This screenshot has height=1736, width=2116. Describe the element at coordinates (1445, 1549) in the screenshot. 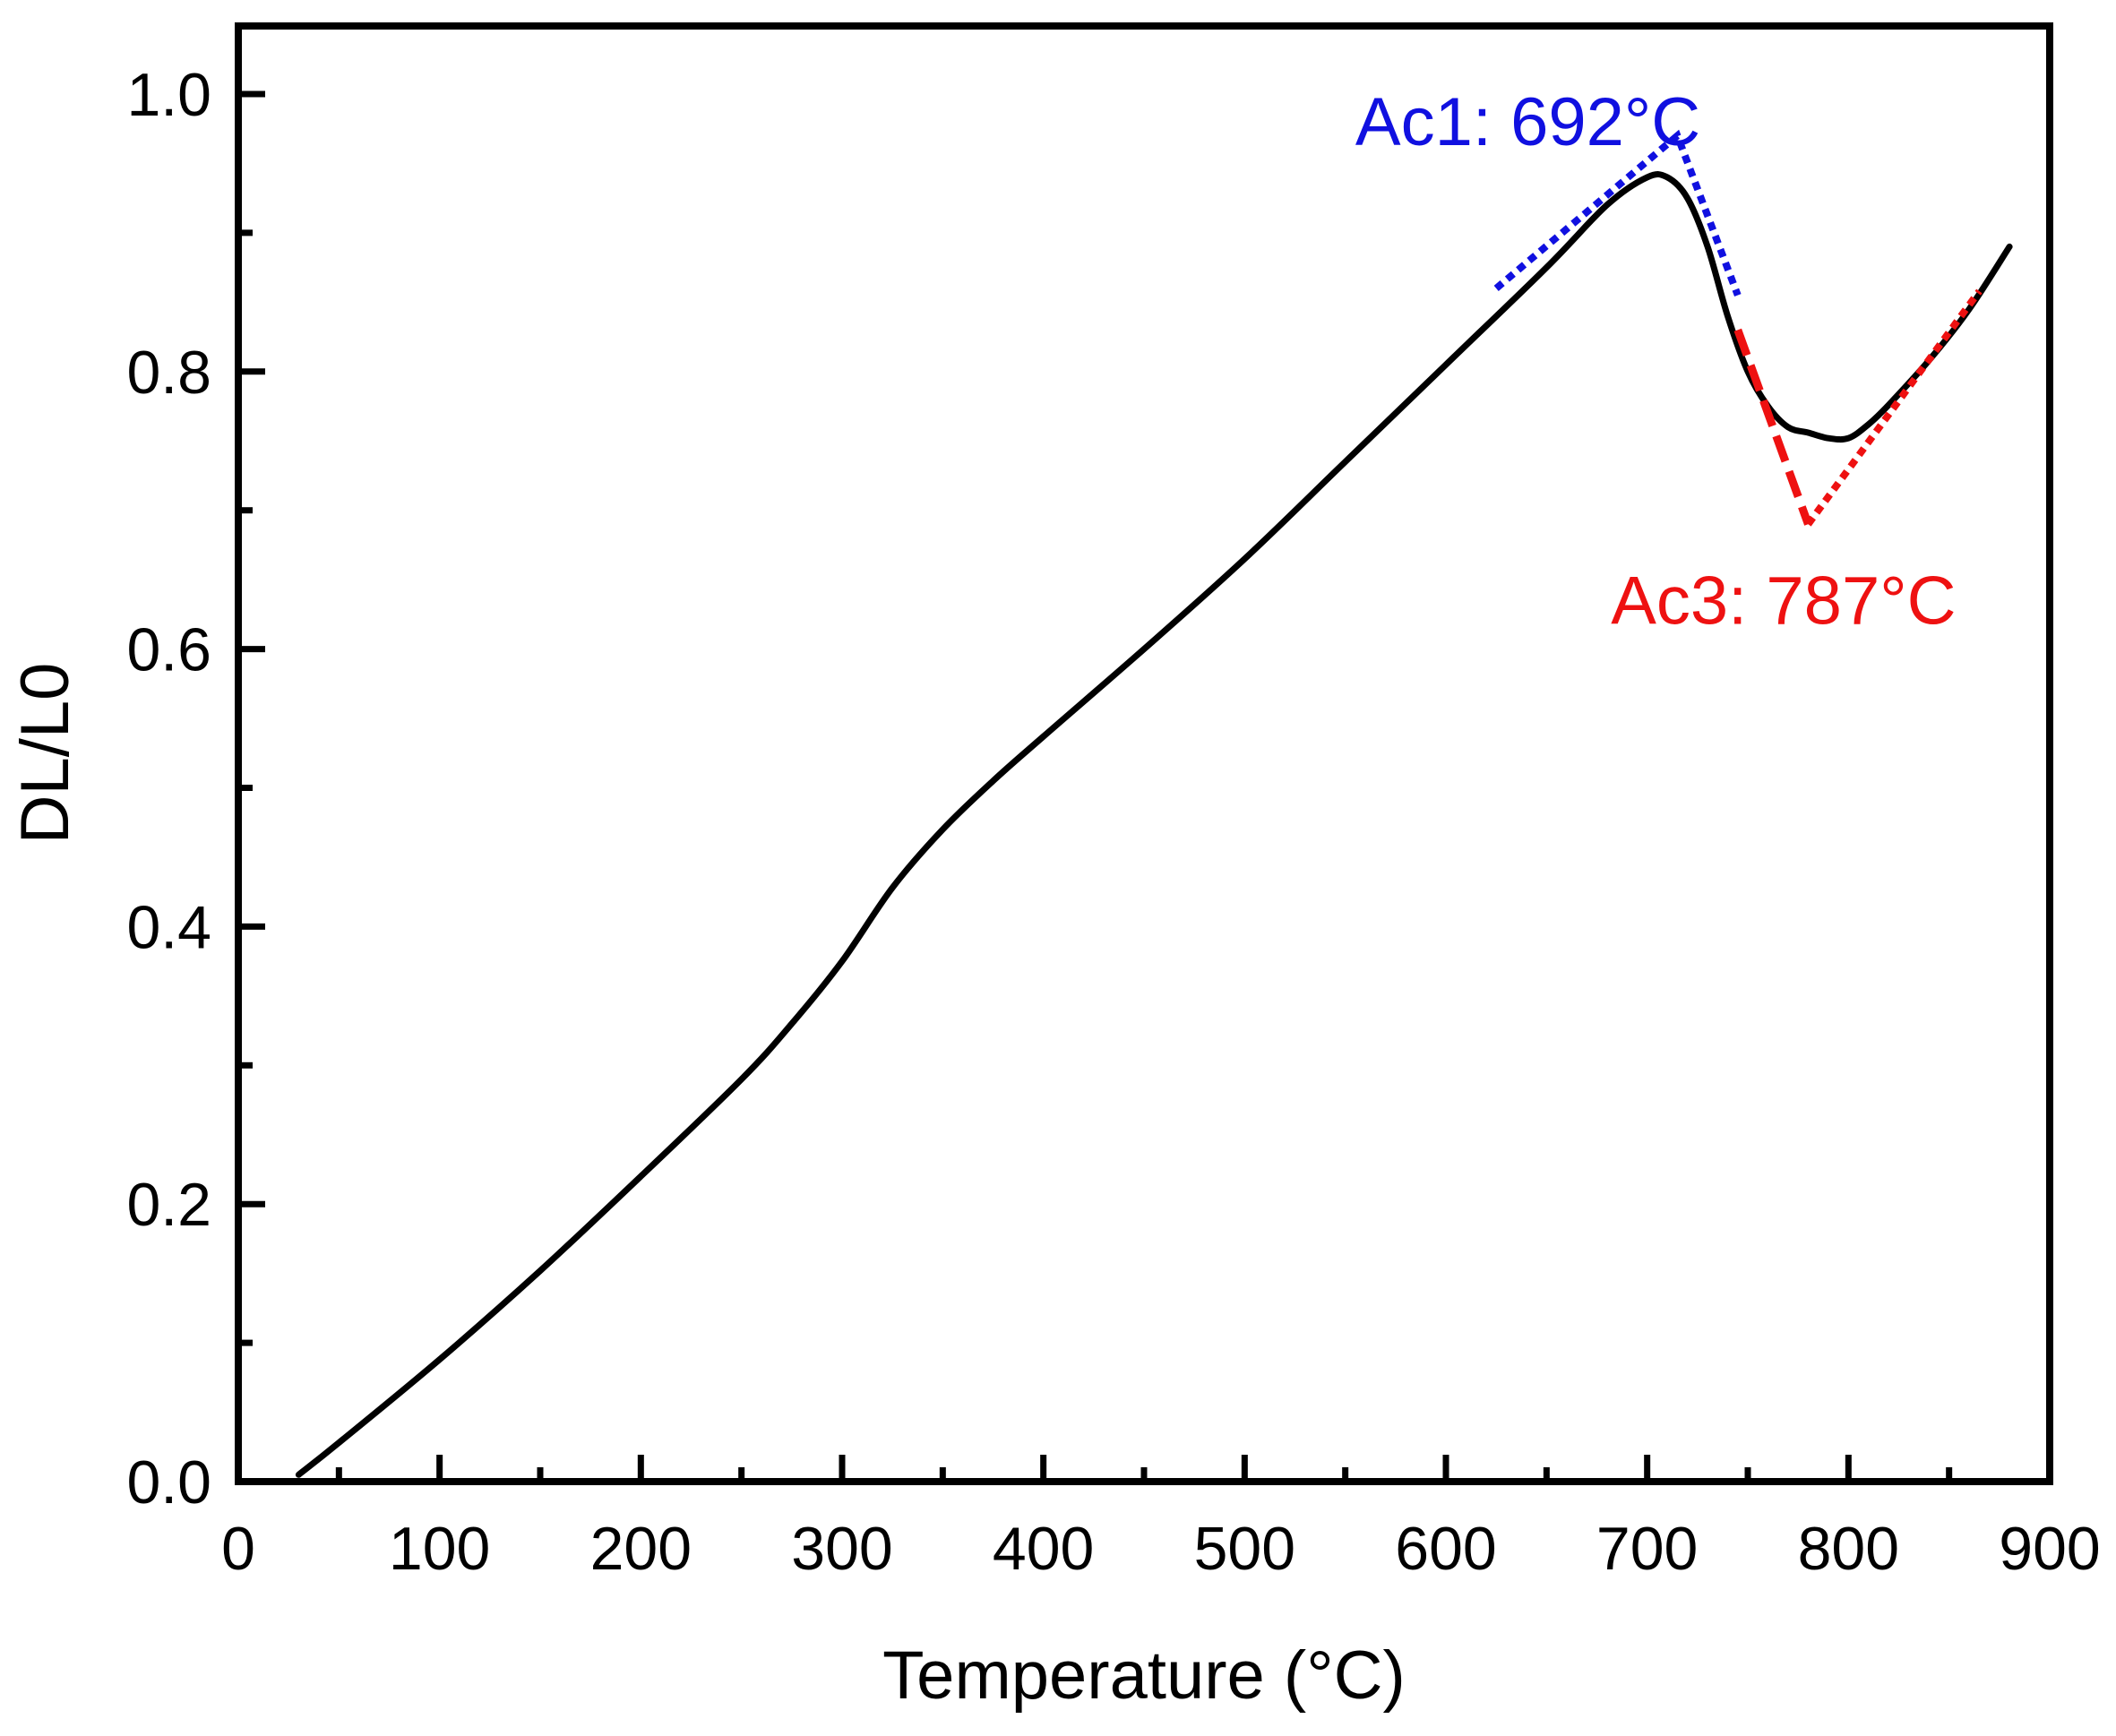

I see `x-tick-label: 600` at that location.